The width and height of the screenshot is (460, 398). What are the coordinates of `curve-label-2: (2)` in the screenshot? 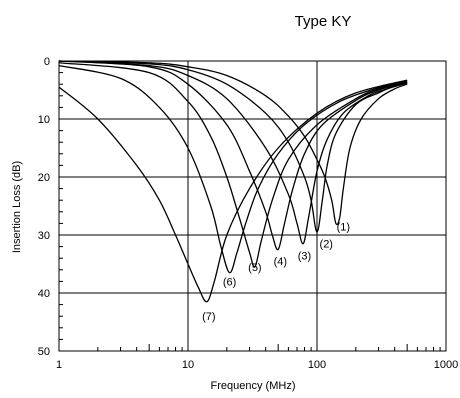 It's located at (326, 245).